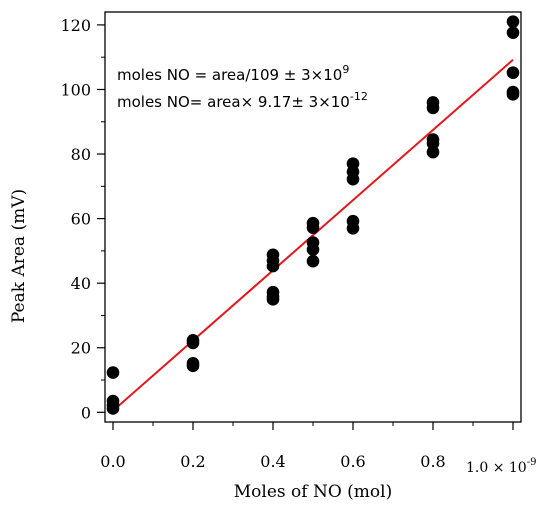  I want to click on x-tick-label: 0.0, so click(112, 461).